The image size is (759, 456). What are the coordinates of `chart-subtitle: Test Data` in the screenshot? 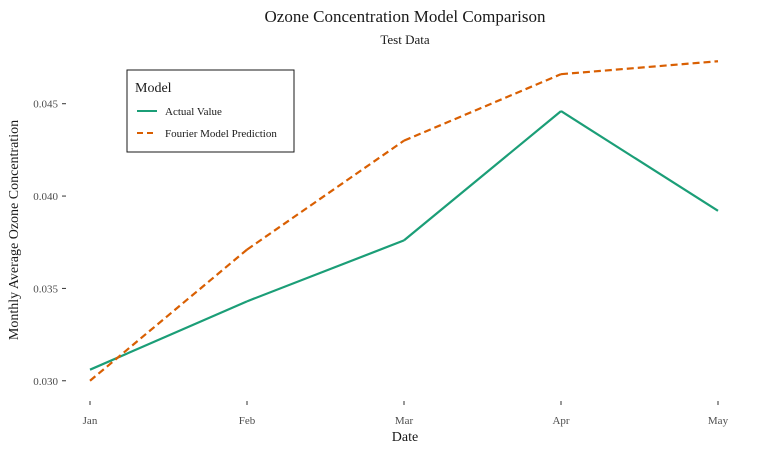 It's located at (404, 39).